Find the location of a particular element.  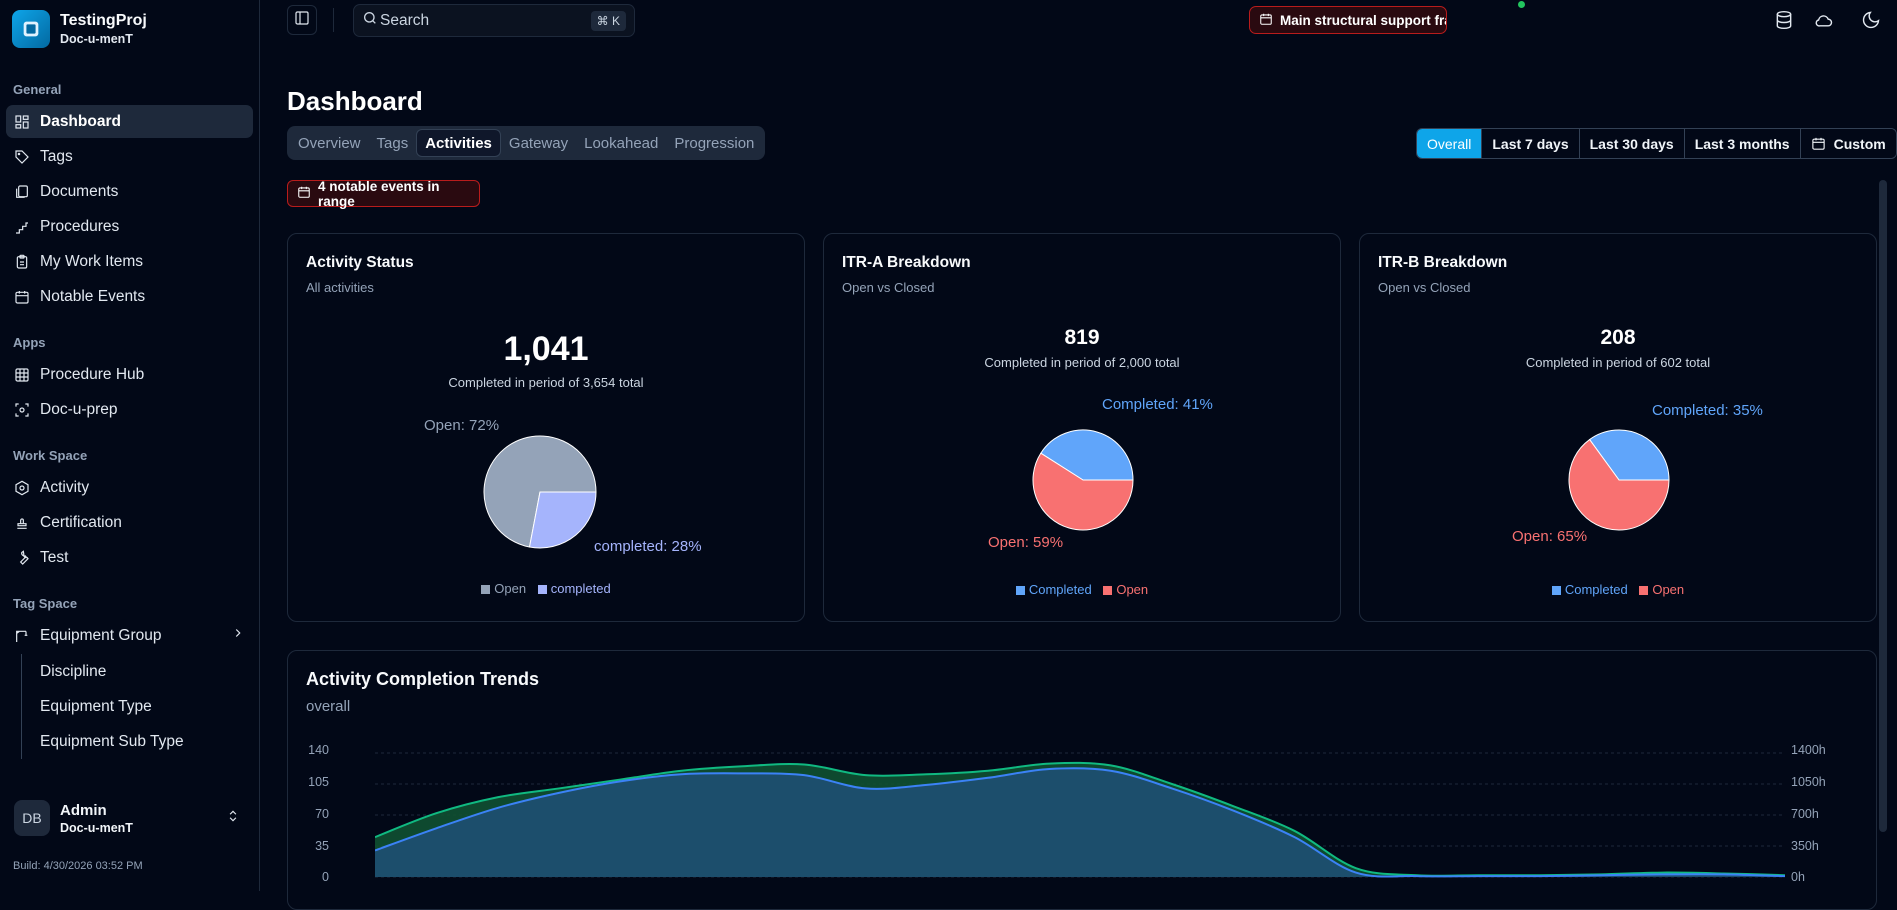

y-axis-left-tick: 140 is located at coordinates (318, 750).